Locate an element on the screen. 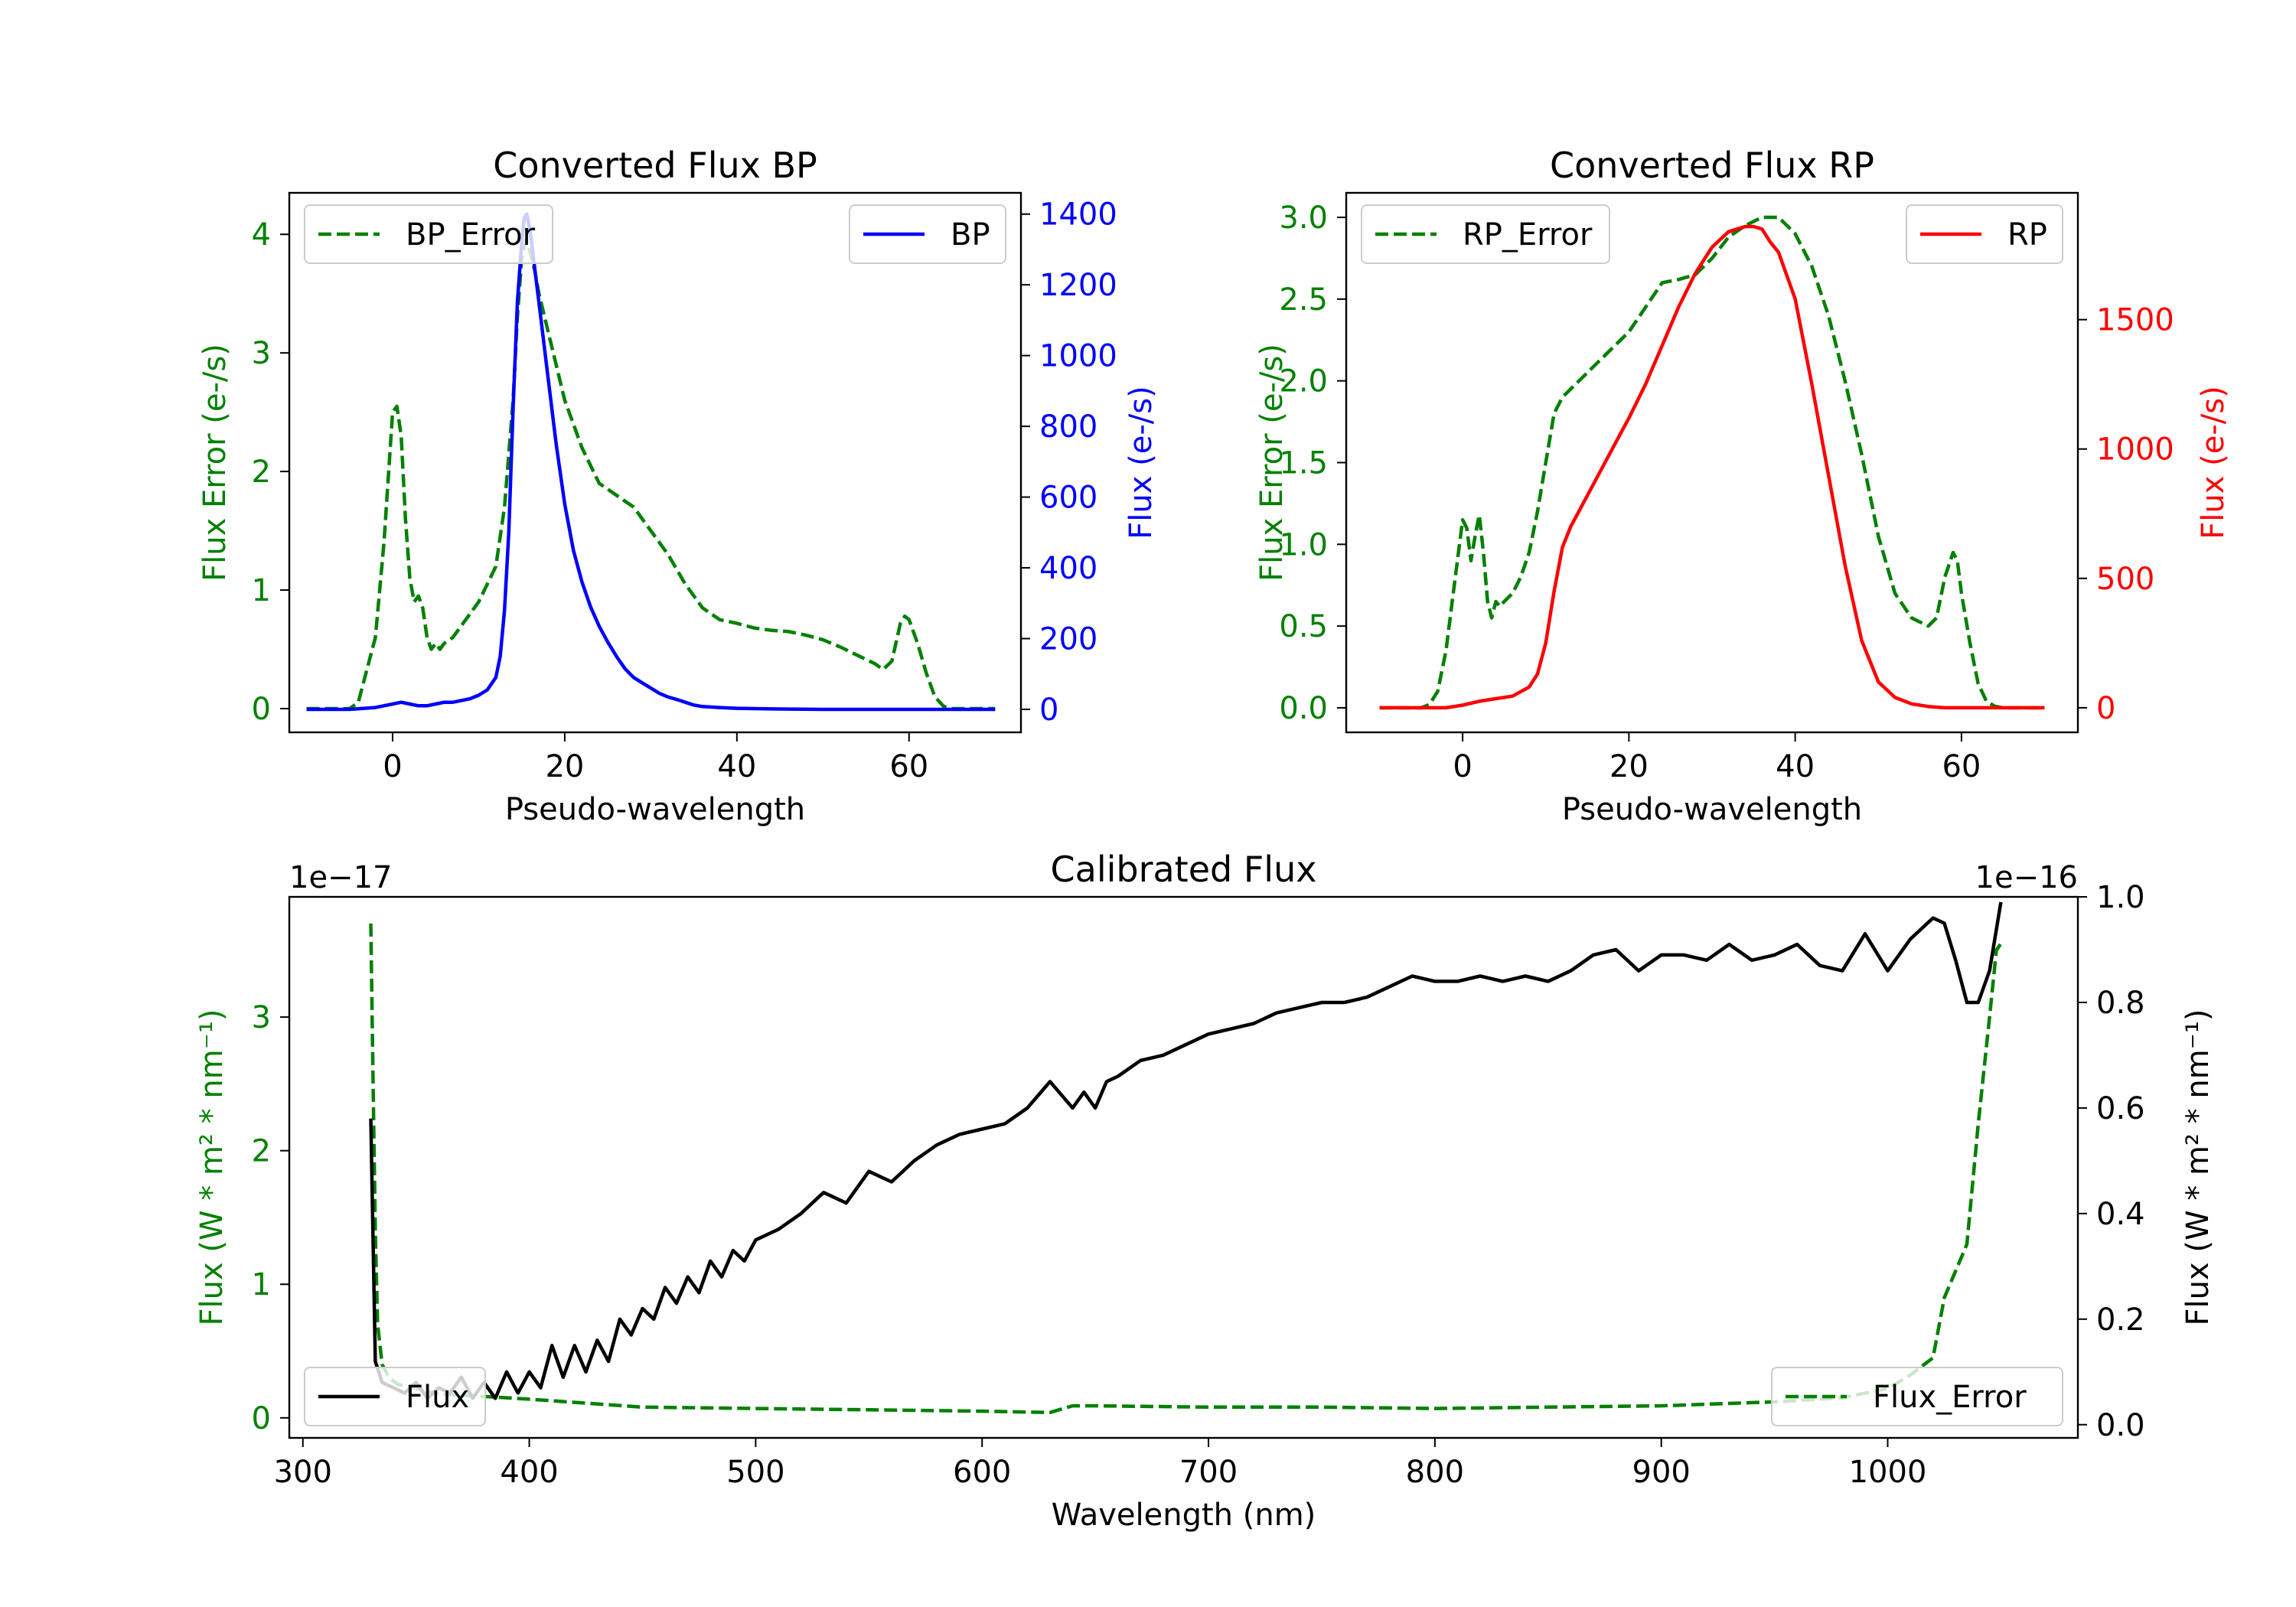  legend-label: Flux is located at coordinates (437, 1397).